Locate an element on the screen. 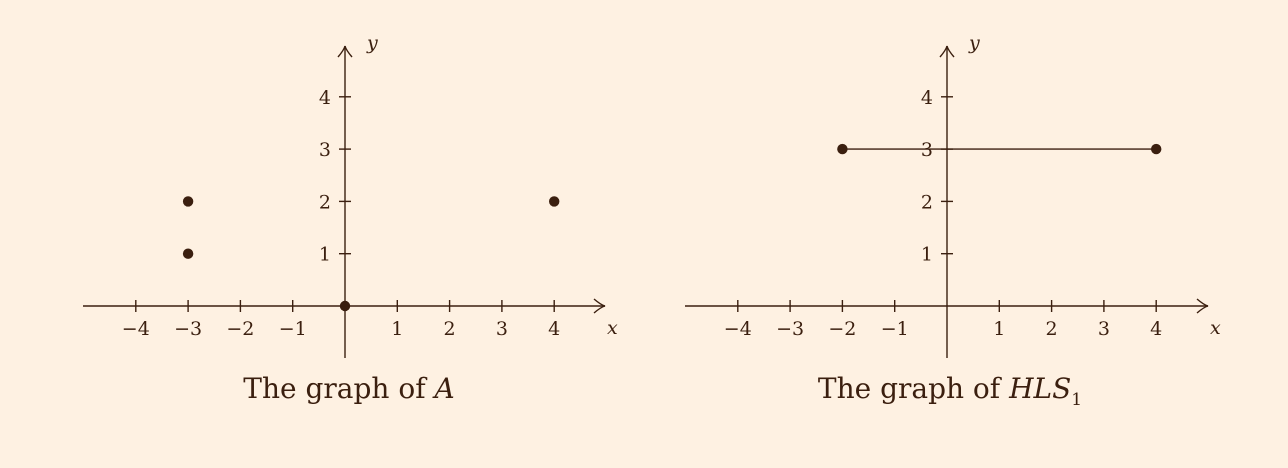 Image resolution: width=1288 pixels, height=468 pixels. graph-of-hls1-caption: The graph of HLS1 is located at coordinates (950, 391).